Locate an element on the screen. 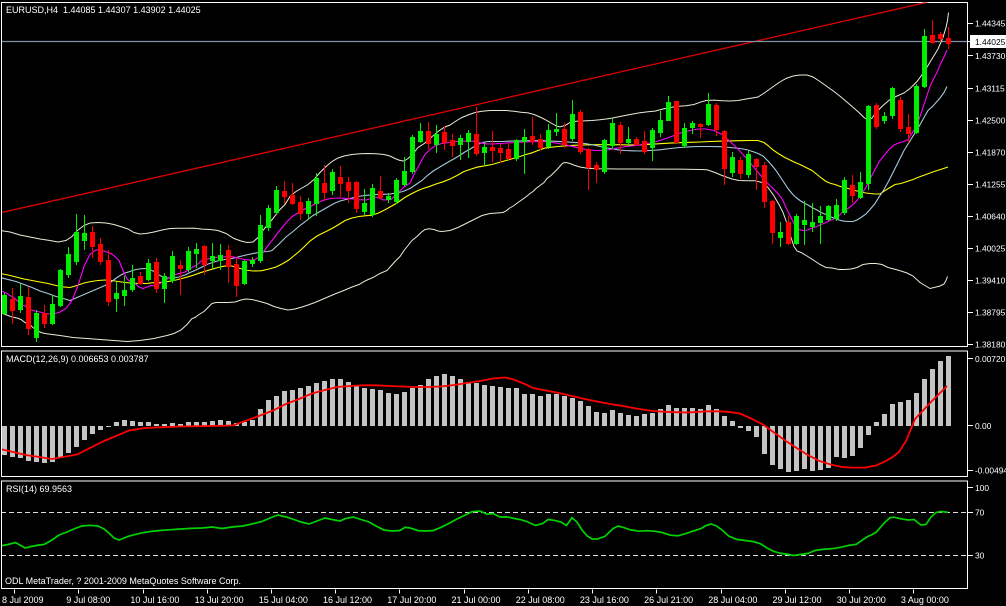 The width and height of the screenshot is (1006, 606). svg-text: 1.41870 is located at coordinates (990, 153).